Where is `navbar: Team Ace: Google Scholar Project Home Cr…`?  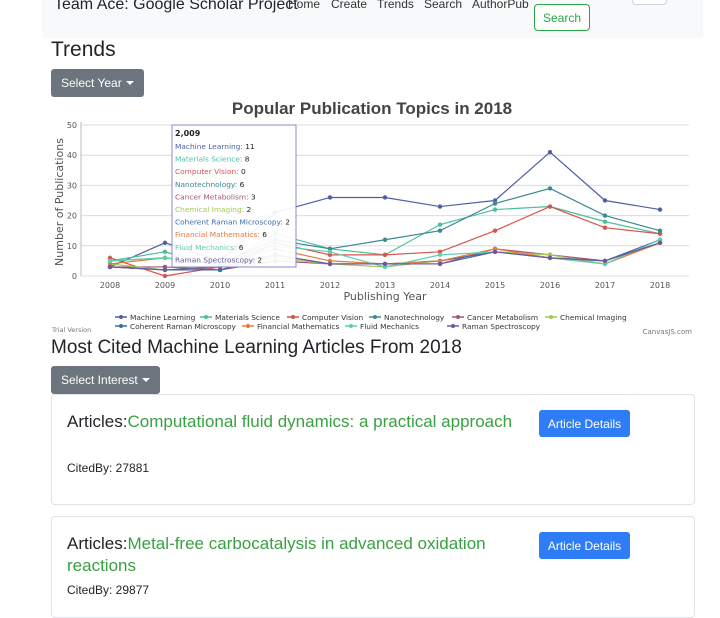 navbar: Team Ace: Google Scholar Project Home Cr… is located at coordinates (372, 19).